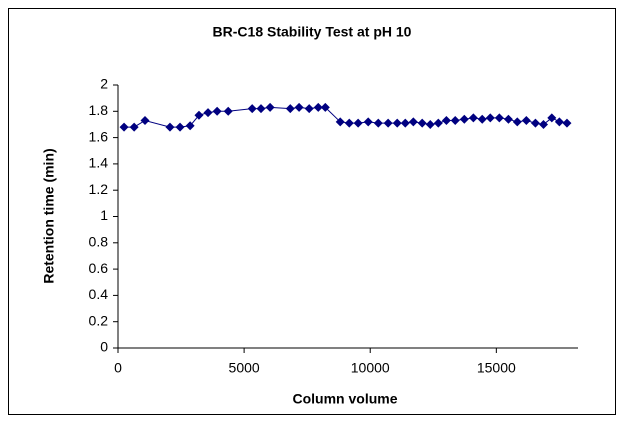  Describe the element at coordinates (244, 368) in the screenshot. I see `x-tick-label: 5000` at that location.